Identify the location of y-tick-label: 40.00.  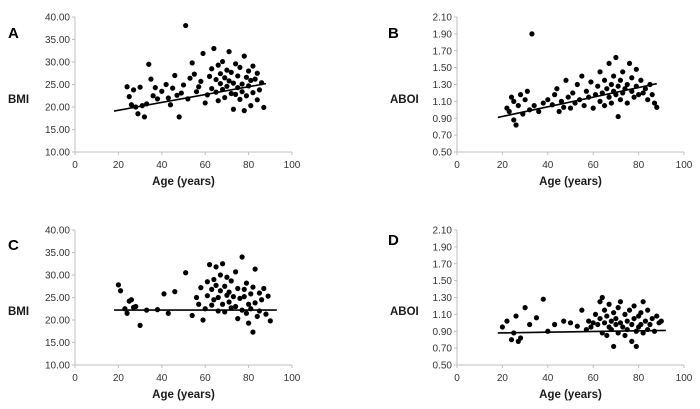
(57, 18).